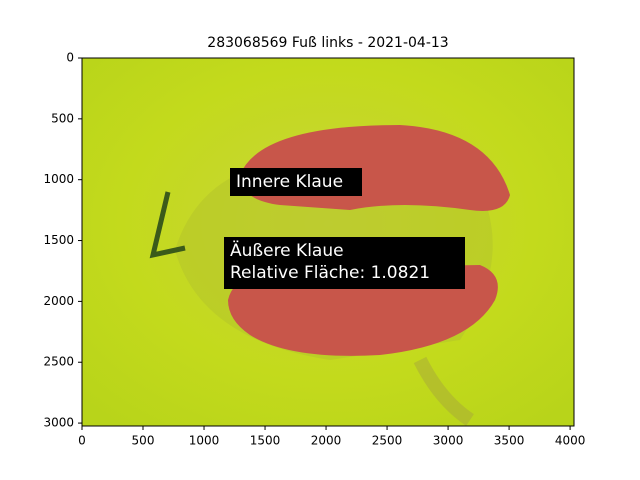 This screenshot has height=480, width=640. Describe the element at coordinates (509, 441) in the screenshot. I see `x-tick-label: 3500` at that location.